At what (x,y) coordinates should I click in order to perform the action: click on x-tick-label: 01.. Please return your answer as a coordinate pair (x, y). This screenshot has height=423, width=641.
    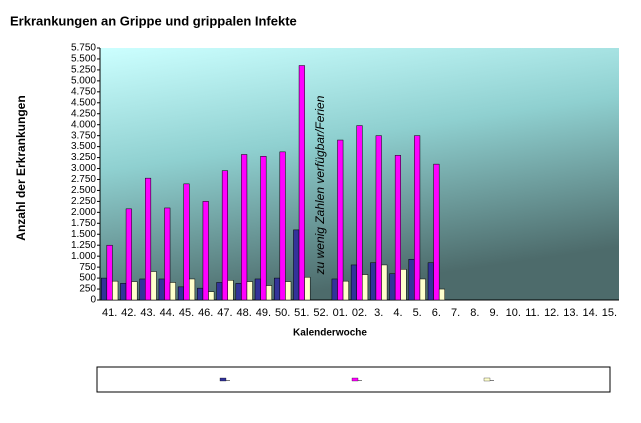
    Looking at the image, I should click on (340, 313).